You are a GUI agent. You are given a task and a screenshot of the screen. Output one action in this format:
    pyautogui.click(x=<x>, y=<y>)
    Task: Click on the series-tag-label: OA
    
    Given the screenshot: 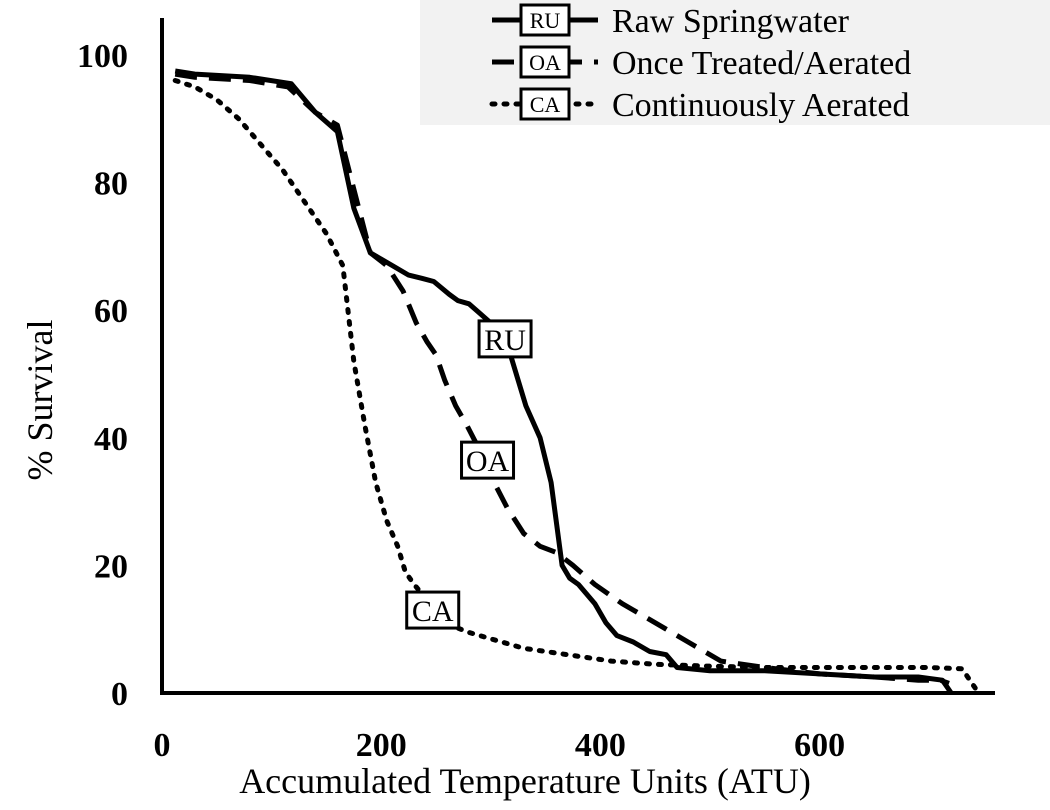 What is the action you would take?
    pyautogui.click(x=488, y=461)
    